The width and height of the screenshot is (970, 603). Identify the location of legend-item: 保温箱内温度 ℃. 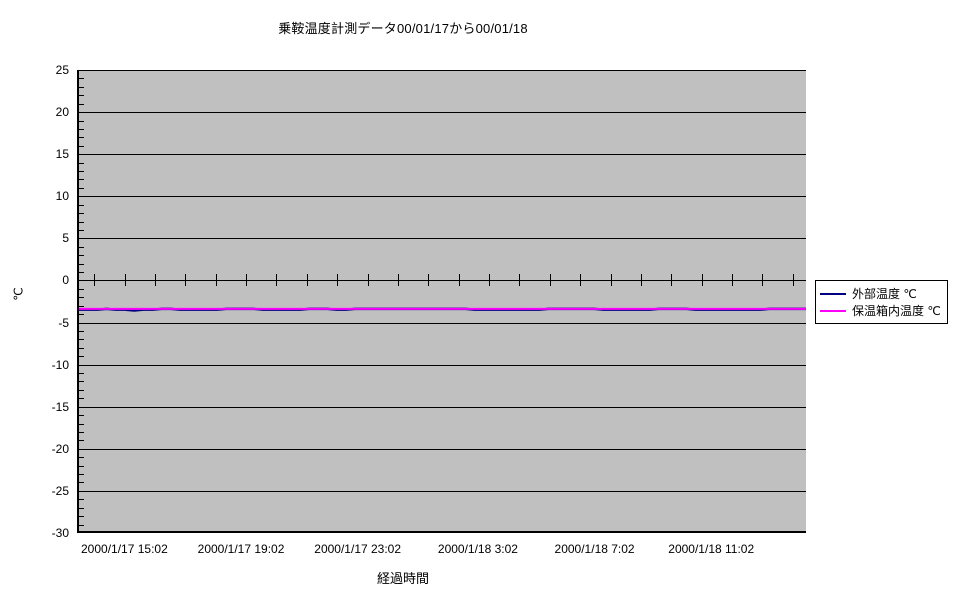
(880, 310).